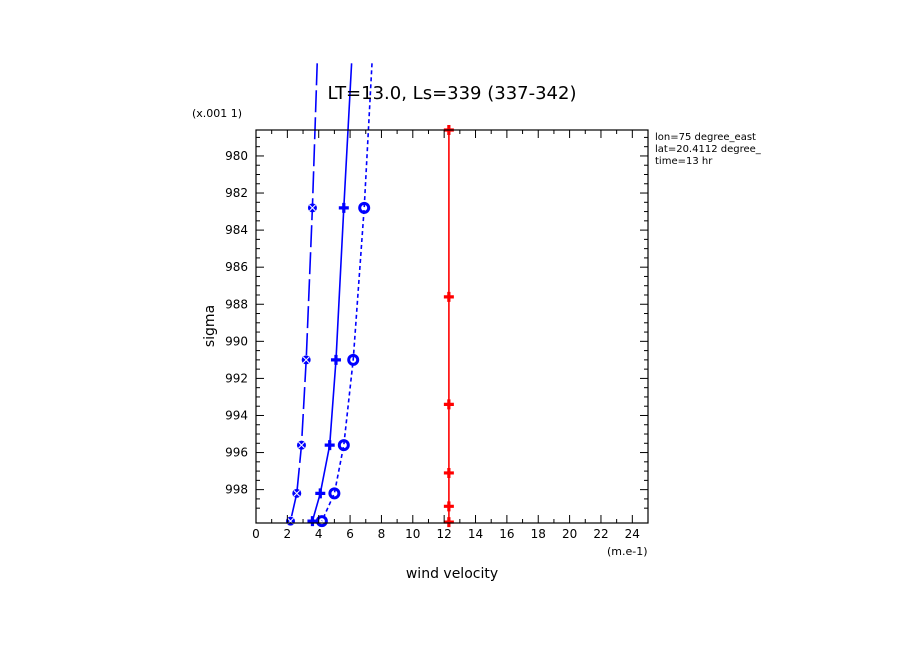 The image size is (904, 654). Describe the element at coordinates (236, 378) in the screenshot. I see `y-tick-label: 992` at that location.